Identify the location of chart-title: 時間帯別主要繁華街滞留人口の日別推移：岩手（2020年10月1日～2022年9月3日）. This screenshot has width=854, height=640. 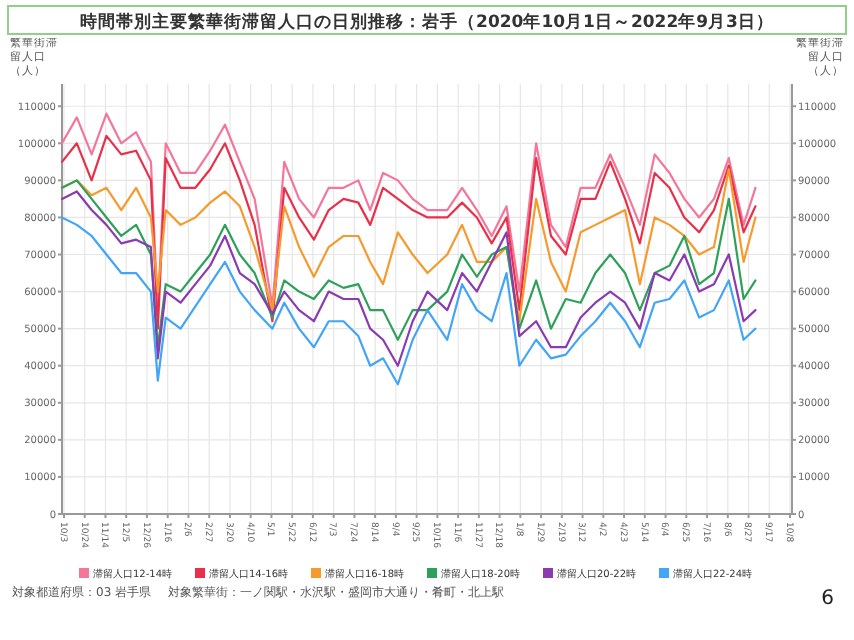
(427, 22).